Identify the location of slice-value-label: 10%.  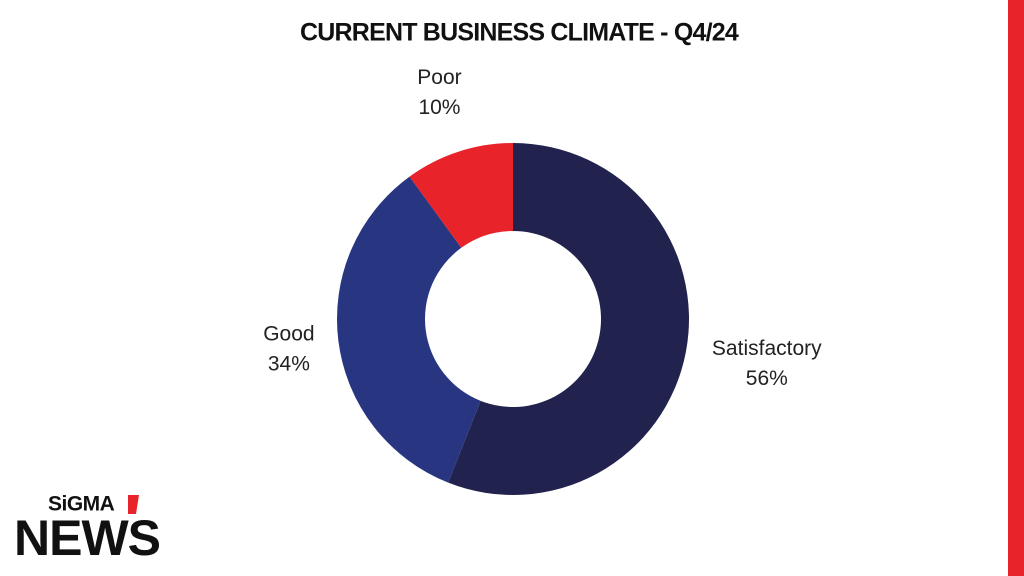
(439, 107).